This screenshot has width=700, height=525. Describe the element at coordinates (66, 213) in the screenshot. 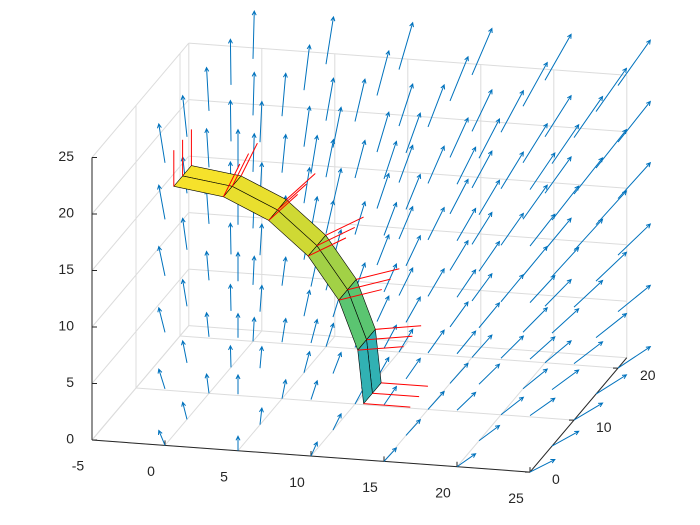

I see `z-tick-label: 20` at that location.